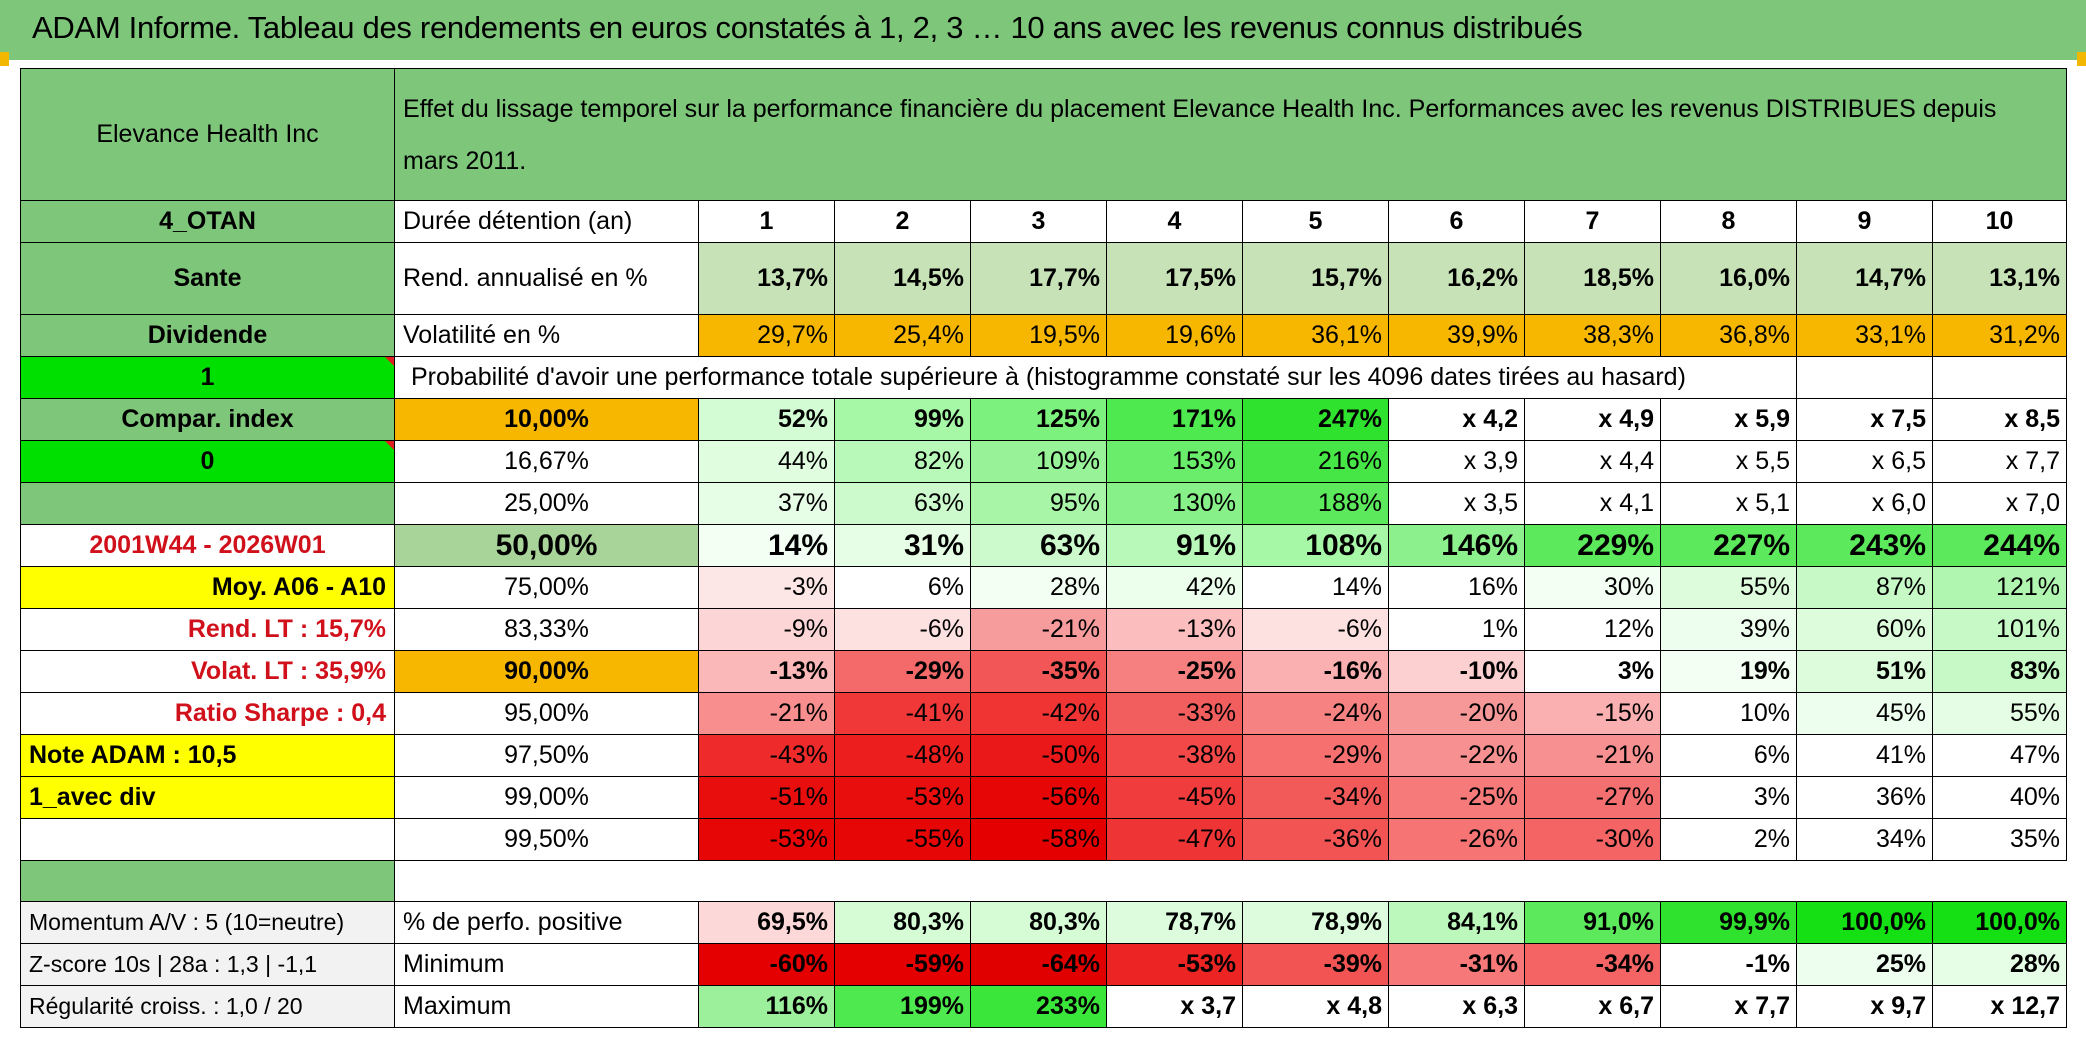 This screenshot has height=1044, width=2086. I want to click on prob-value: -43%, so click(766, 755).